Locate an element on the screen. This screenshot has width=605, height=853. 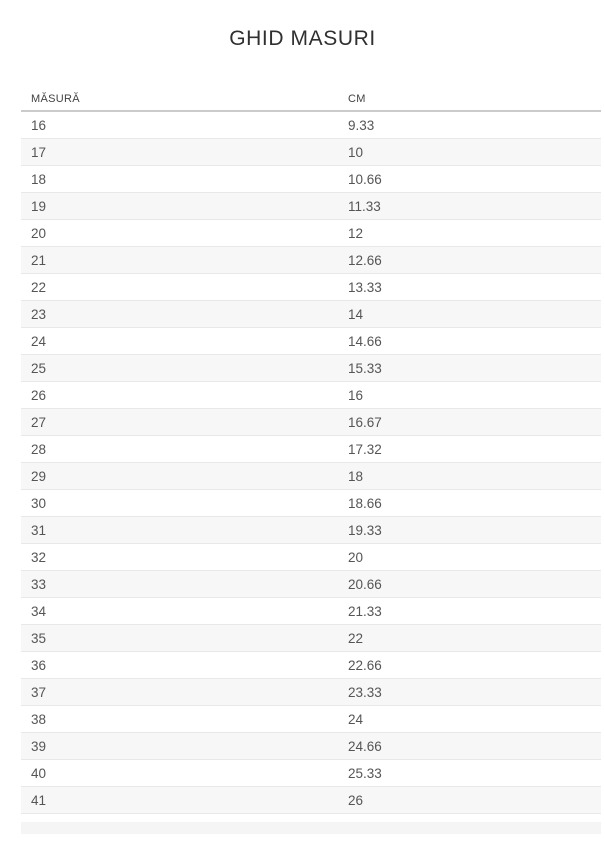
cm-cell: 11.33 is located at coordinates (364, 206).